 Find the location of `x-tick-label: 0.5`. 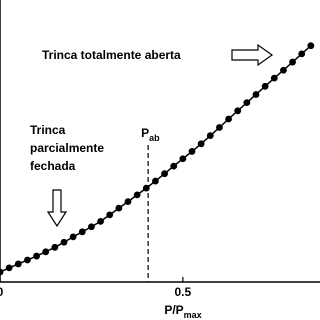

x-tick-label: 0.5 is located at coordinates (183, 292).